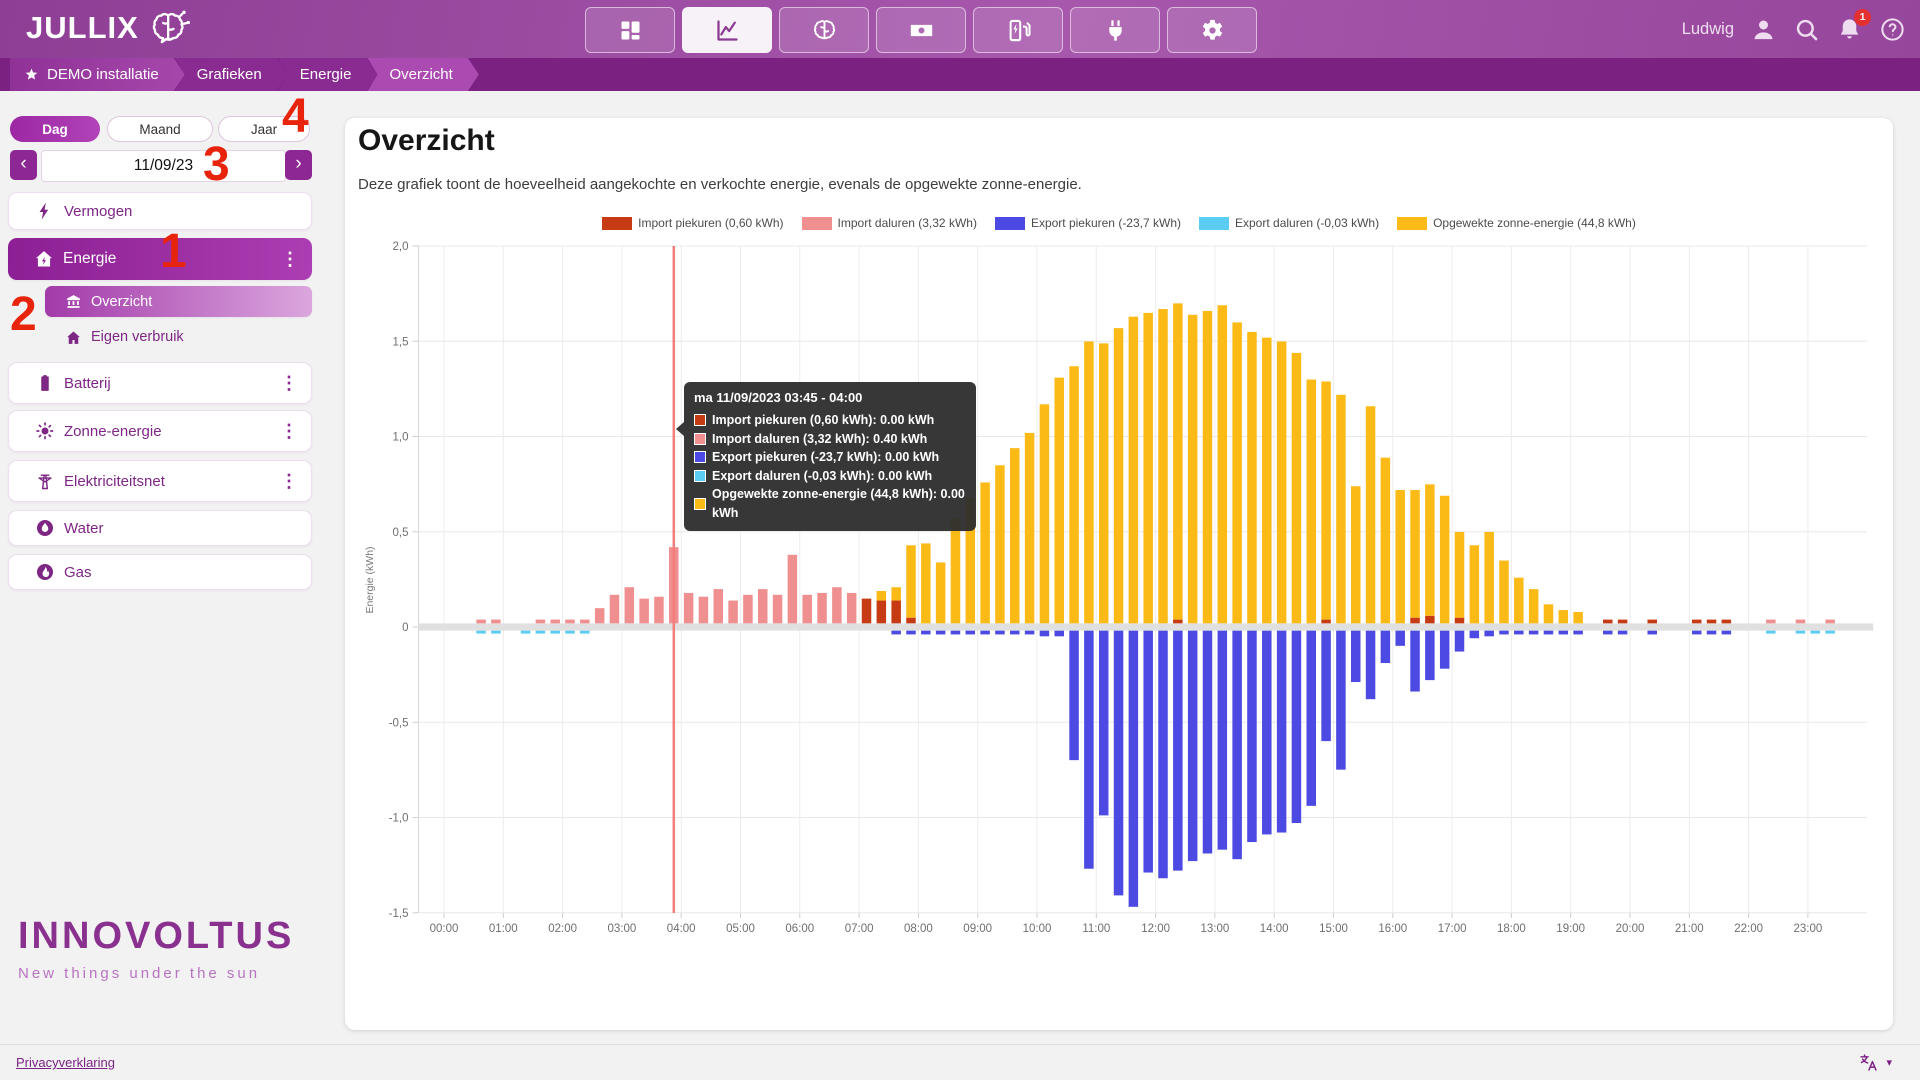  I want to click on user-name: Ludwig, so click(1707, 28).